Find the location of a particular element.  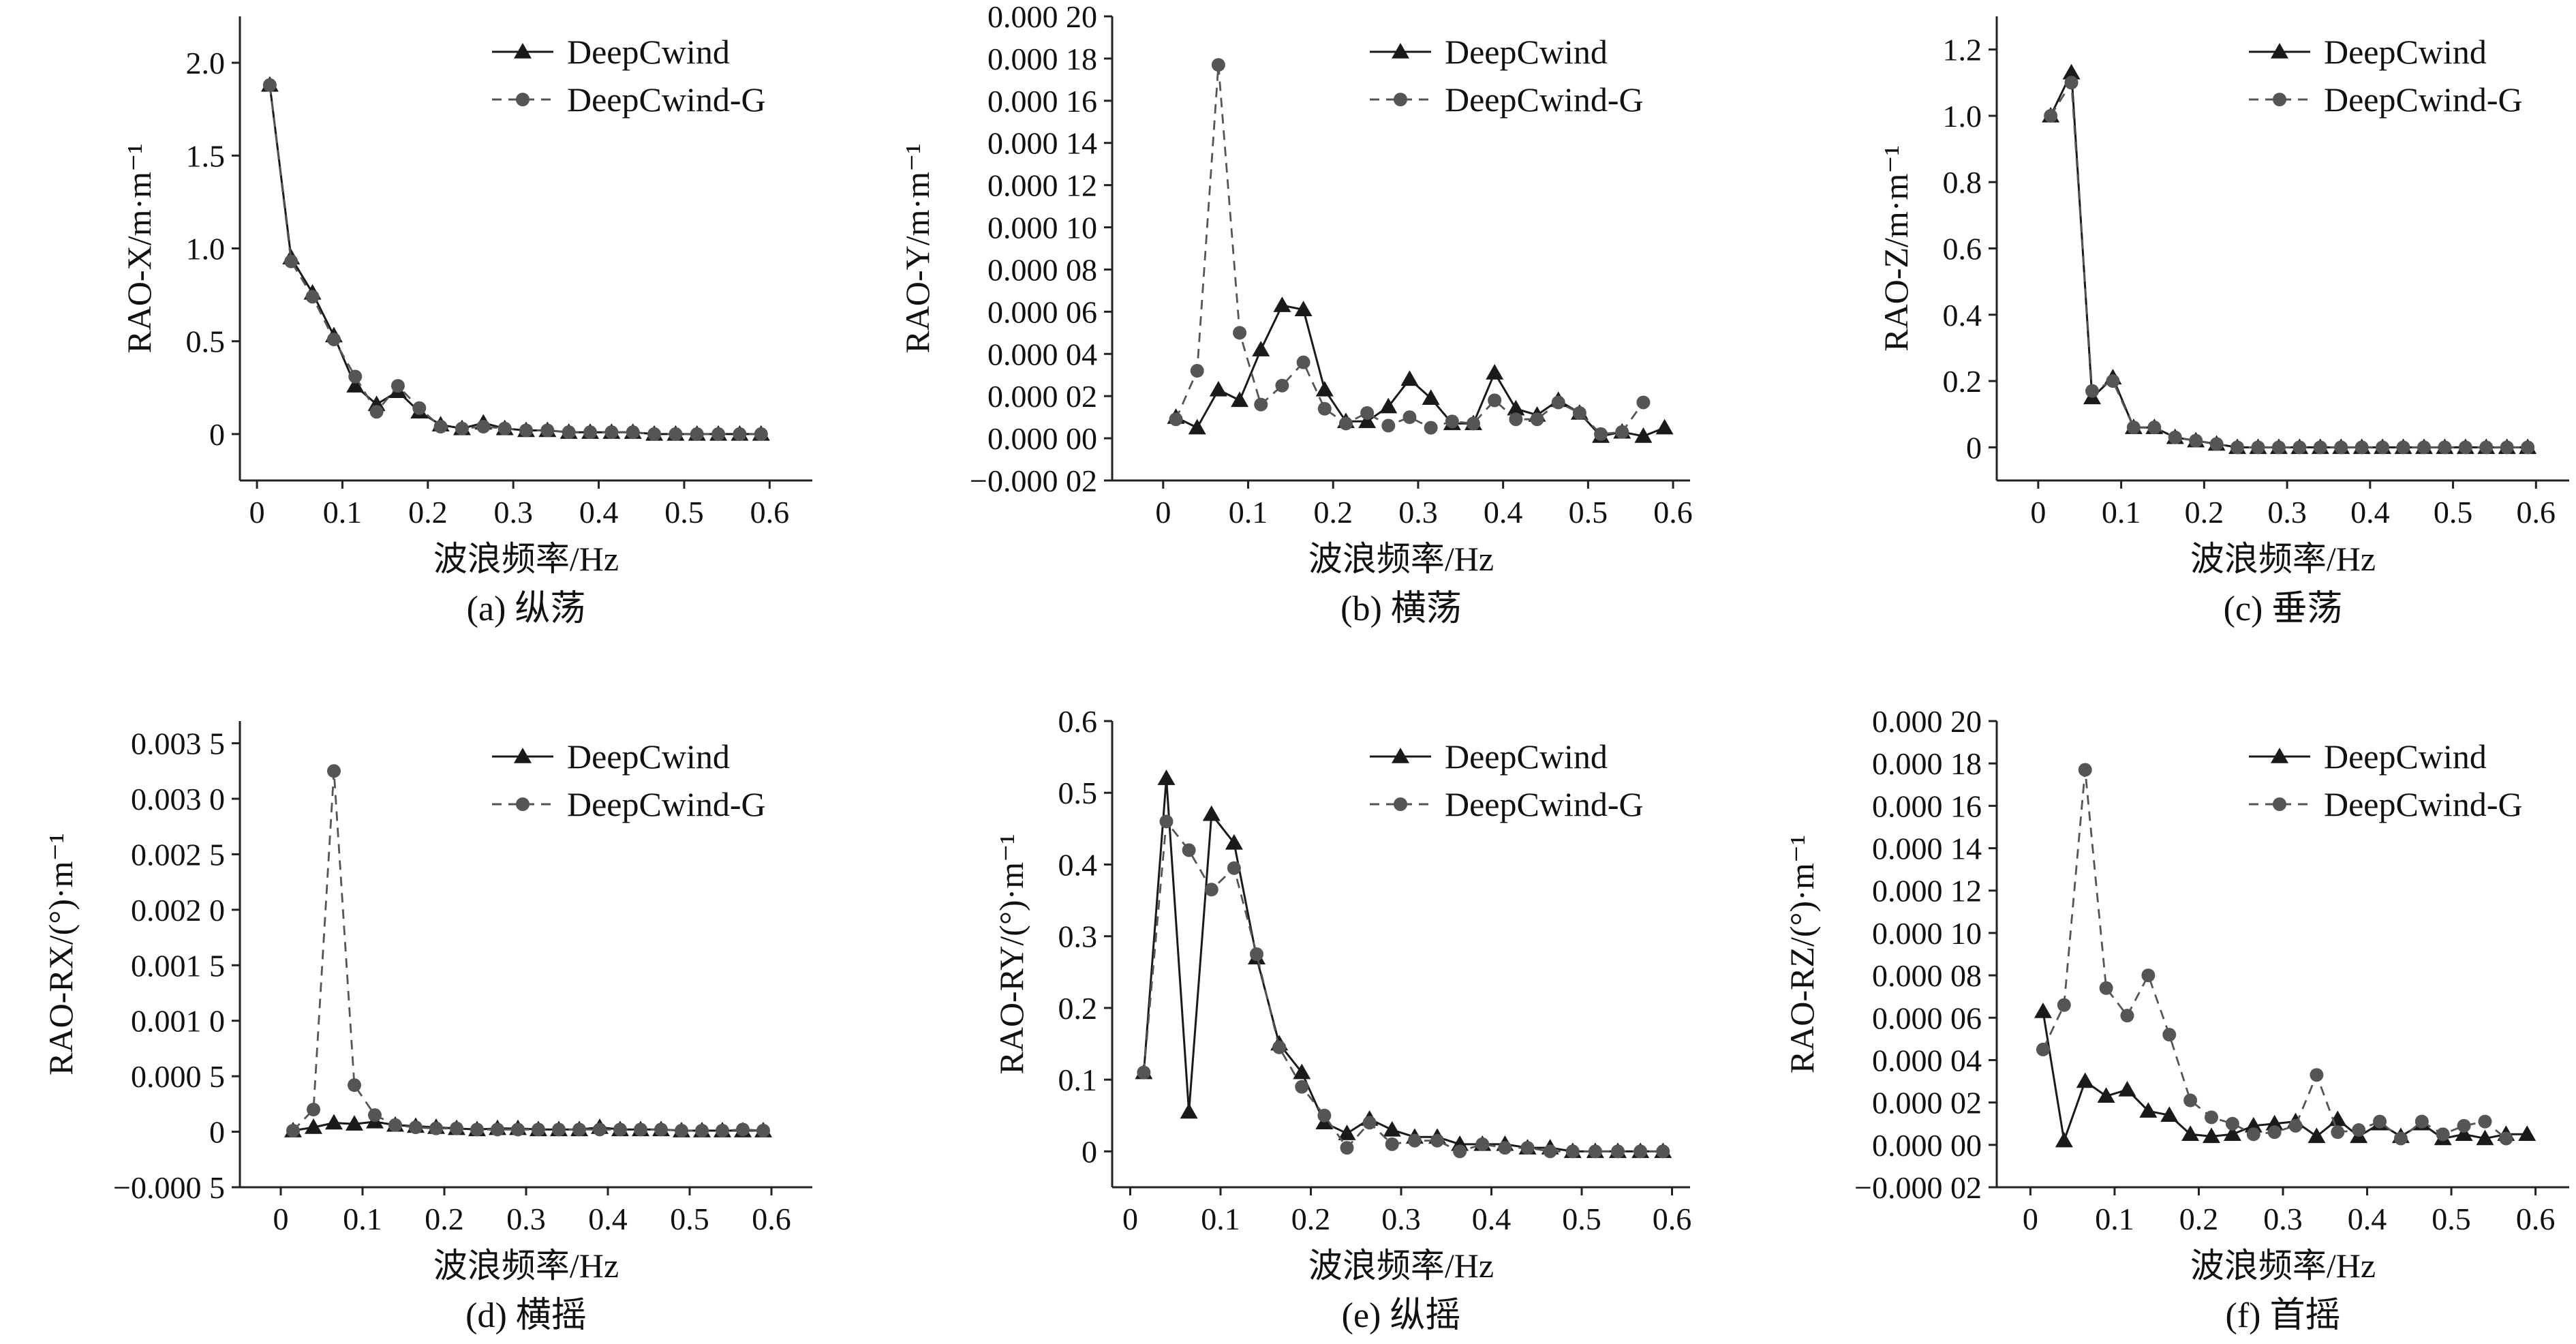

y-tick-label: 0.5 is located at coordinates (206, 341).